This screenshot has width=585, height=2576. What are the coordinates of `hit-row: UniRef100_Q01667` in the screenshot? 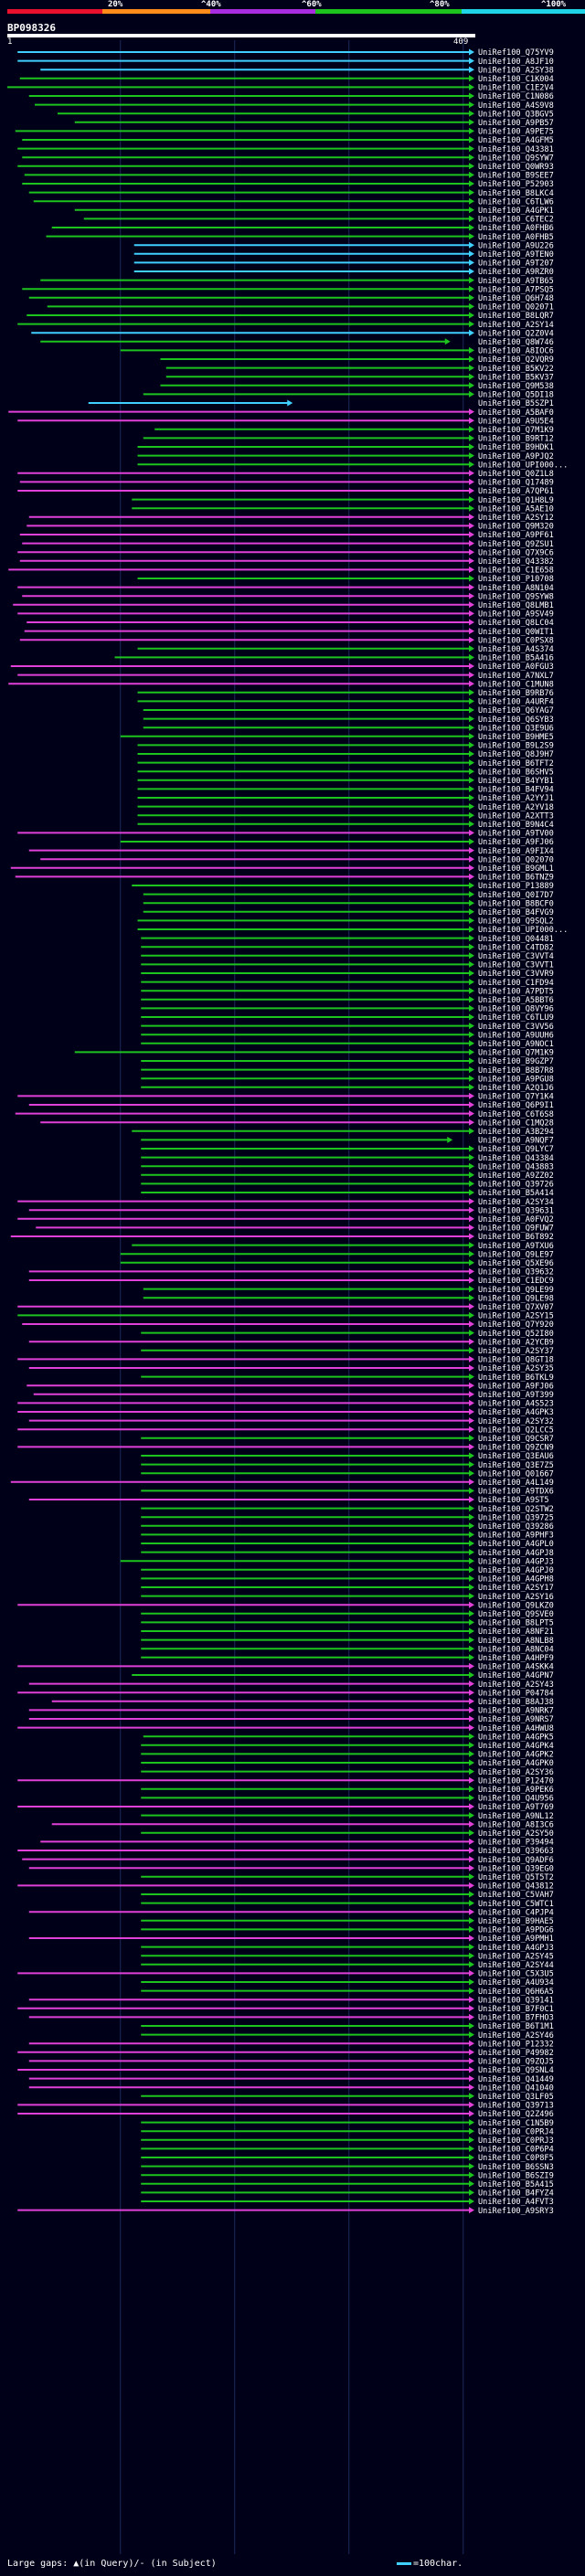 It's located at (347, 1474).